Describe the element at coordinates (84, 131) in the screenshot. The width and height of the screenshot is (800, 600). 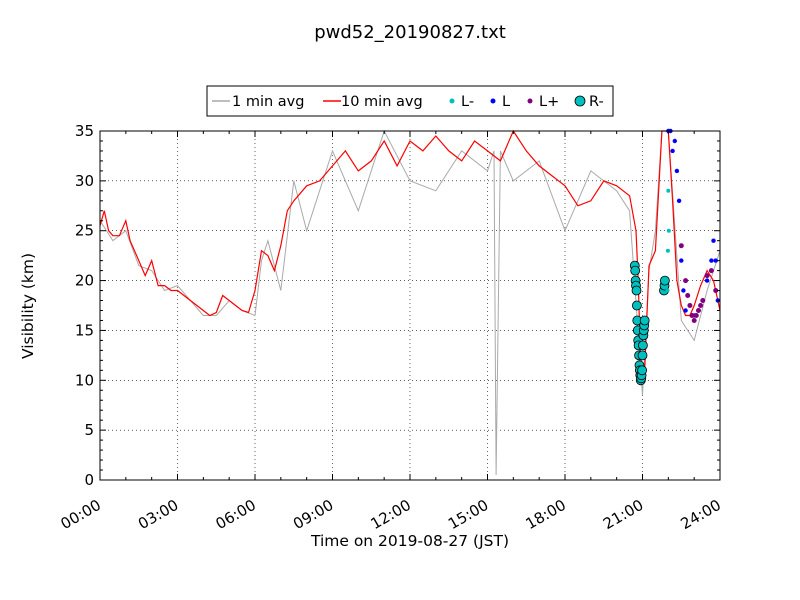
I see `y-tick-label: 35` at that location.